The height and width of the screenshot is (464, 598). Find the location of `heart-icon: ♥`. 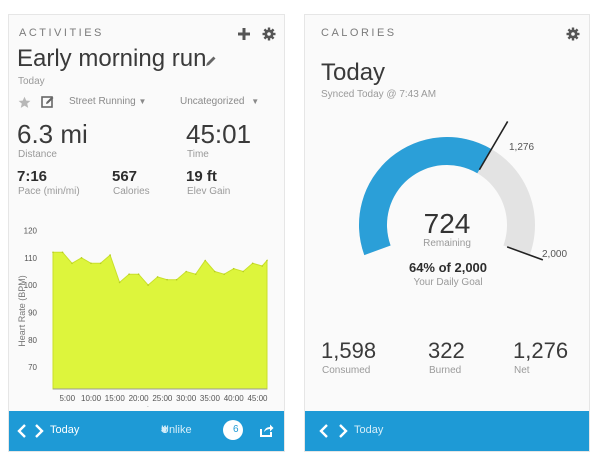

heart-icon: ♥ is located at coordinates (164, 430).